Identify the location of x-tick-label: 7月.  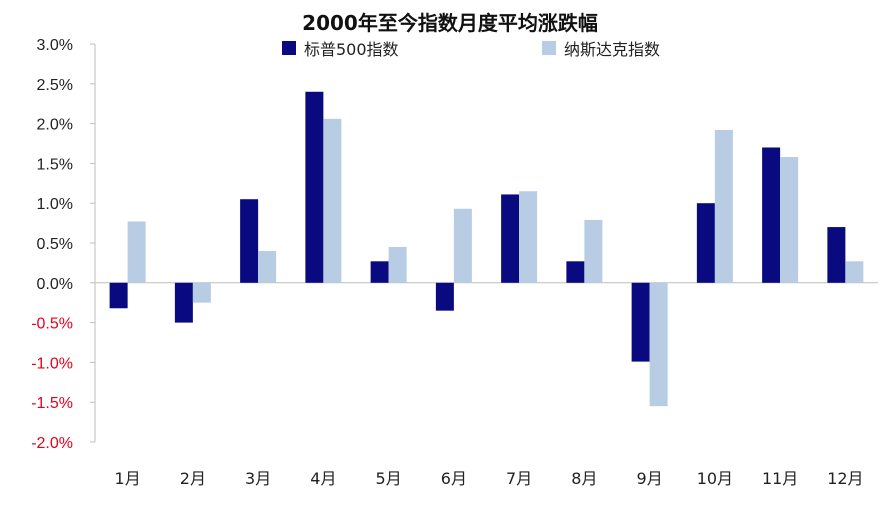
(519, 478).